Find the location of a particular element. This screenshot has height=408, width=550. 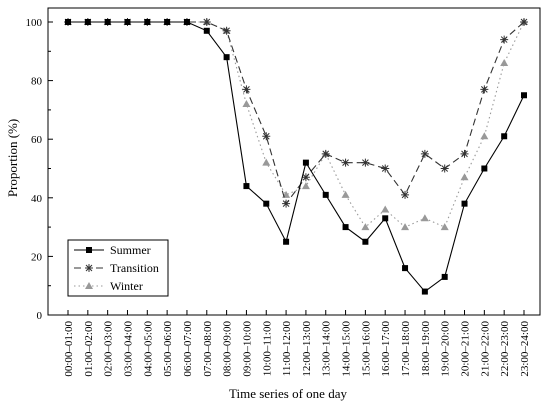

x-tick-label: 22:00–23:00 is located at coordinates (505, 349).